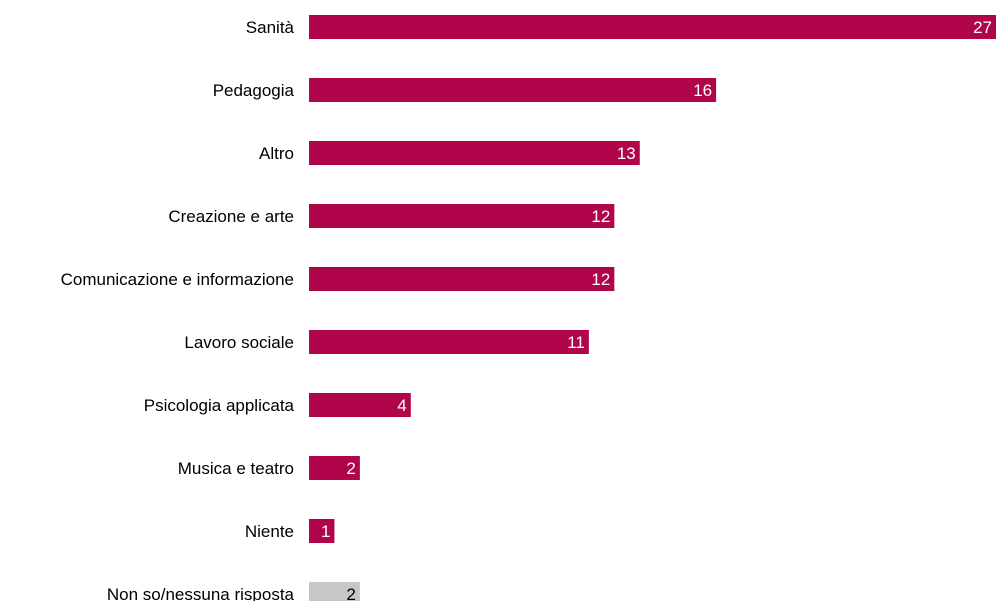 This screenshot has height=601, width=997. Describe the element at coordinates (276, 153) in the screenshot. I see `category-label: Altro` at that location.